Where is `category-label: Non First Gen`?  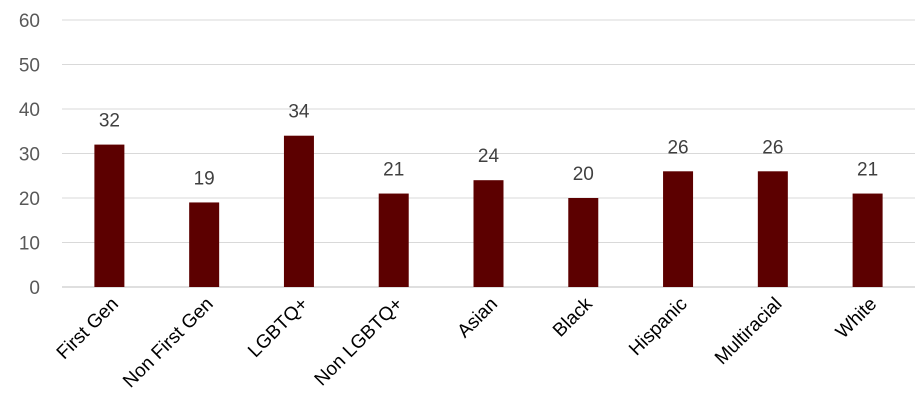
category-label: Non First Gen is located at coordinates (168, 343).